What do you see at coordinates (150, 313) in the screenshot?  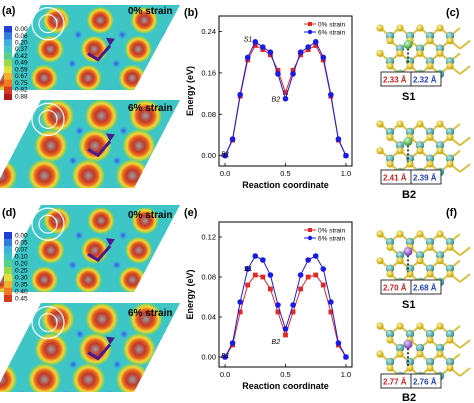 I see `strain-label-d-bottom: 6% strain` at bounding box center [150, 313].